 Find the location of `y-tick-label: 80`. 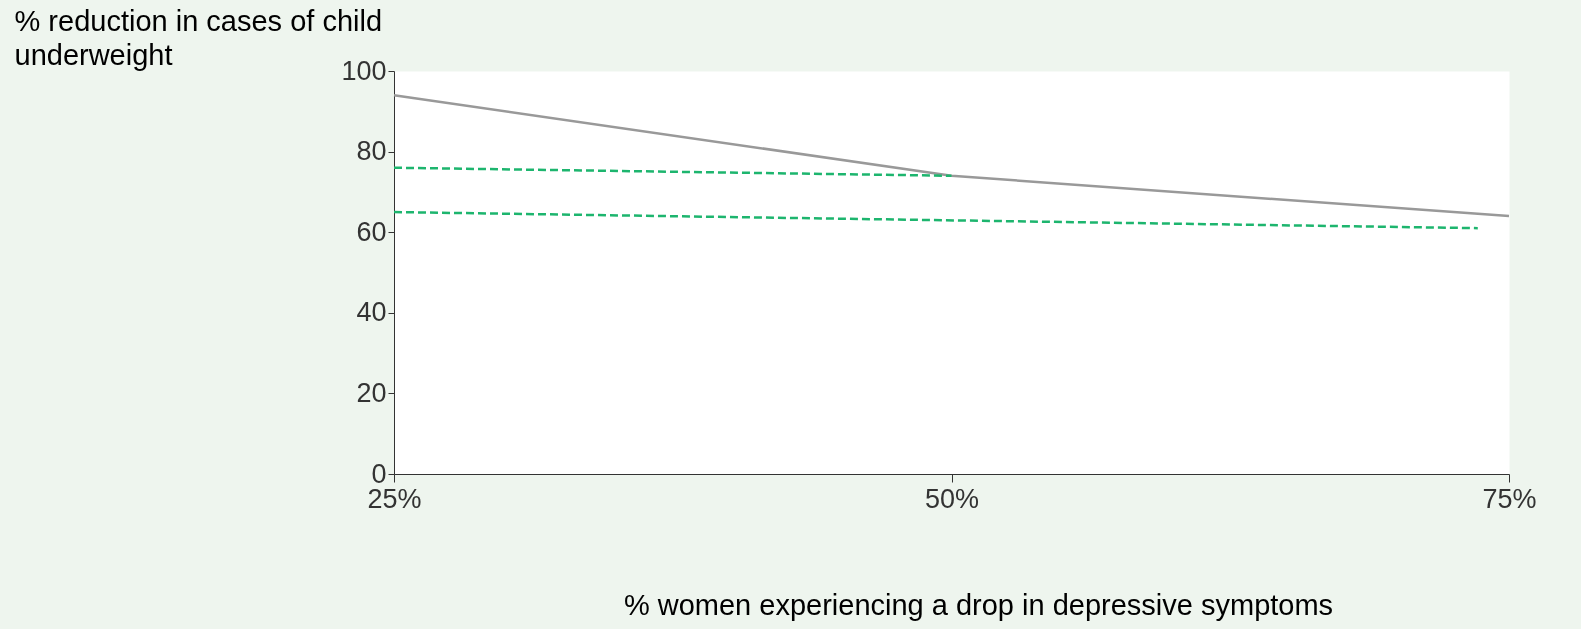

y-tick-label: 80 is located at coordinates (371, 151).